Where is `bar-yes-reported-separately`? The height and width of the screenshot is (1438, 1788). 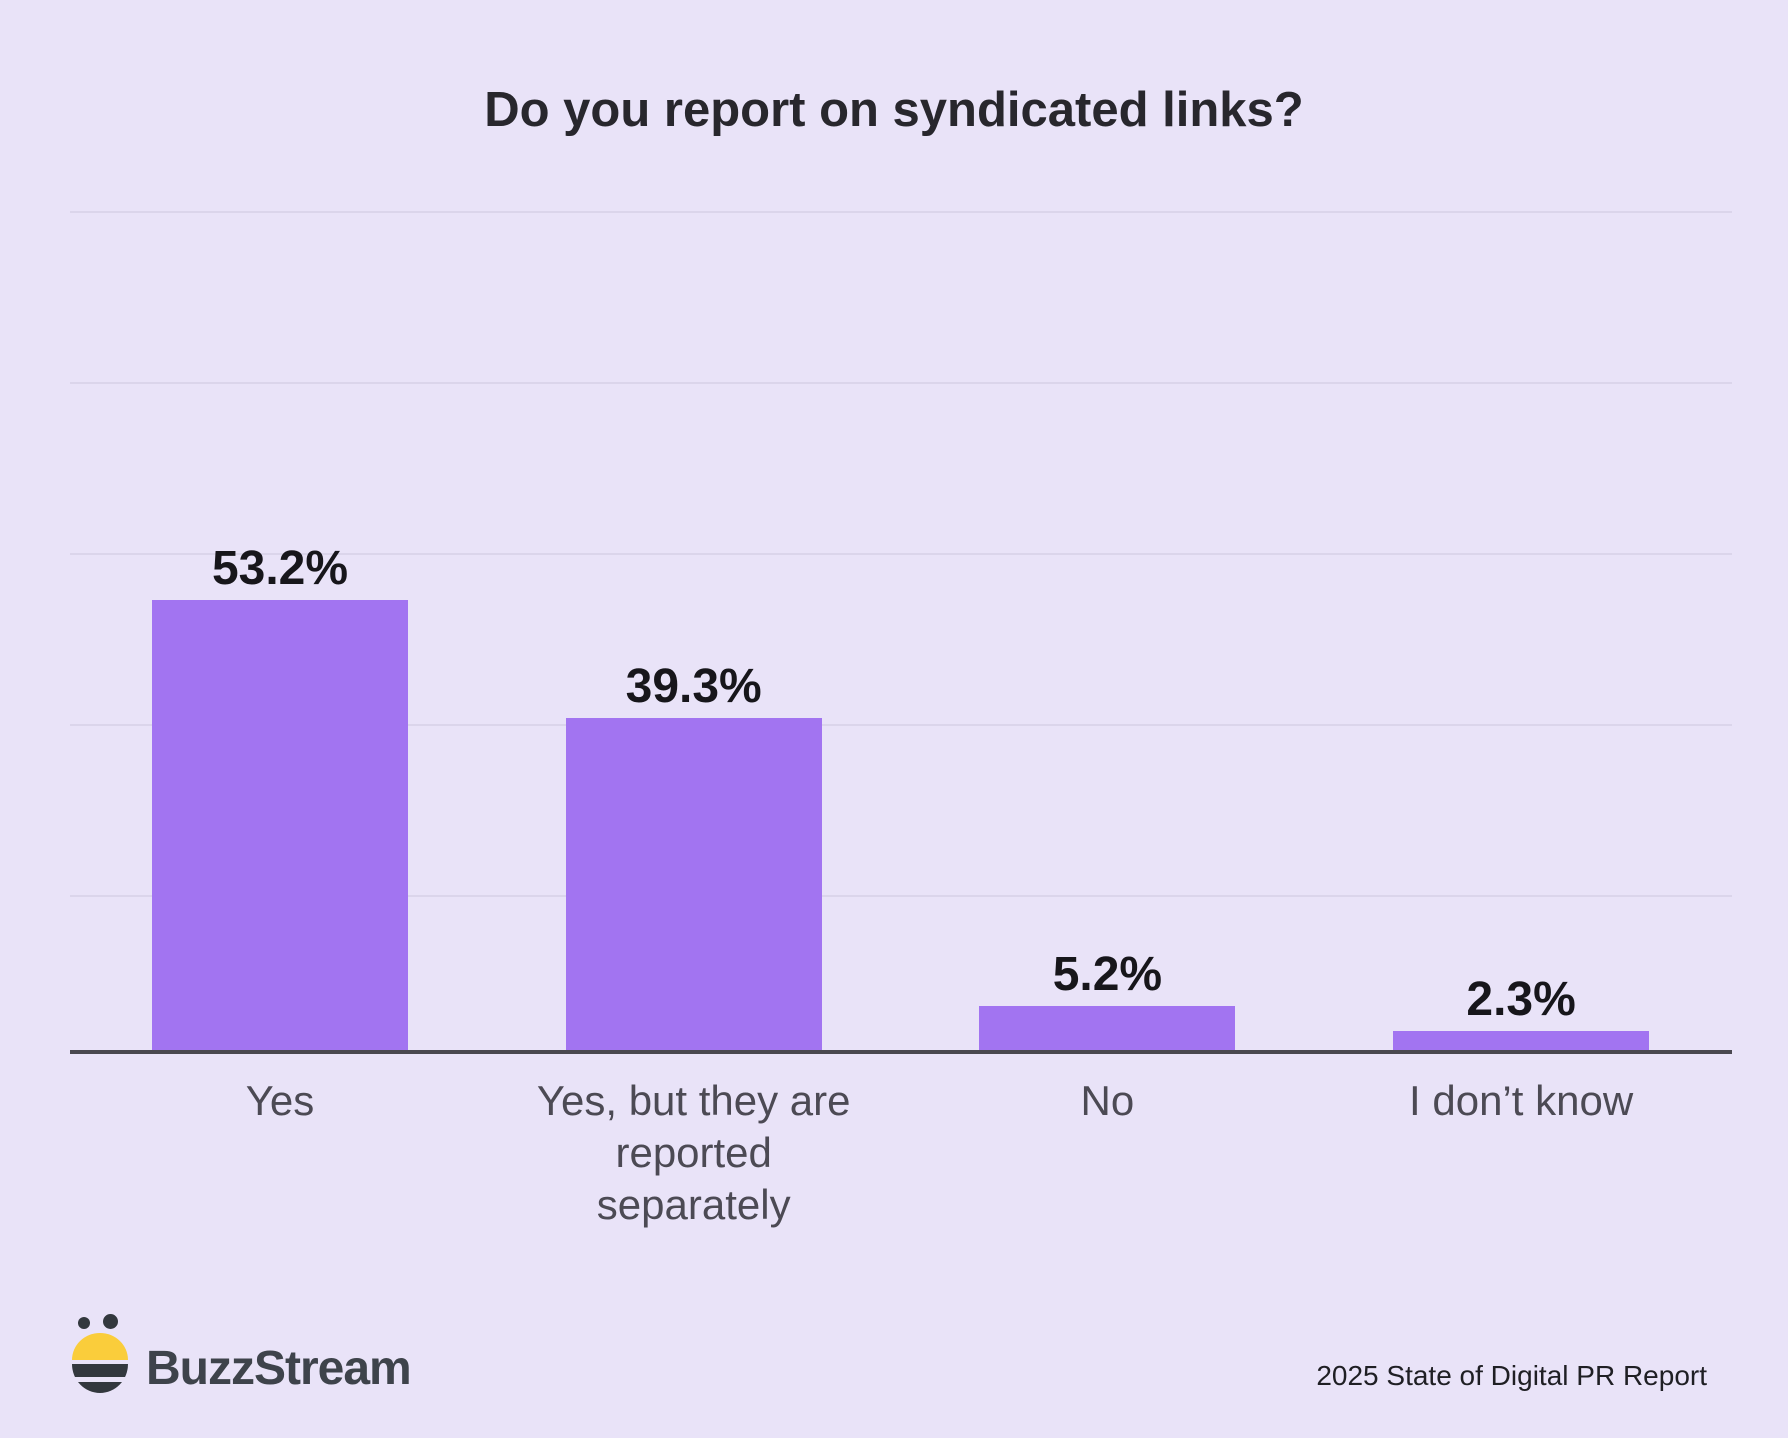
bar-yes-reported-separately is located at coordinates (693, 884).